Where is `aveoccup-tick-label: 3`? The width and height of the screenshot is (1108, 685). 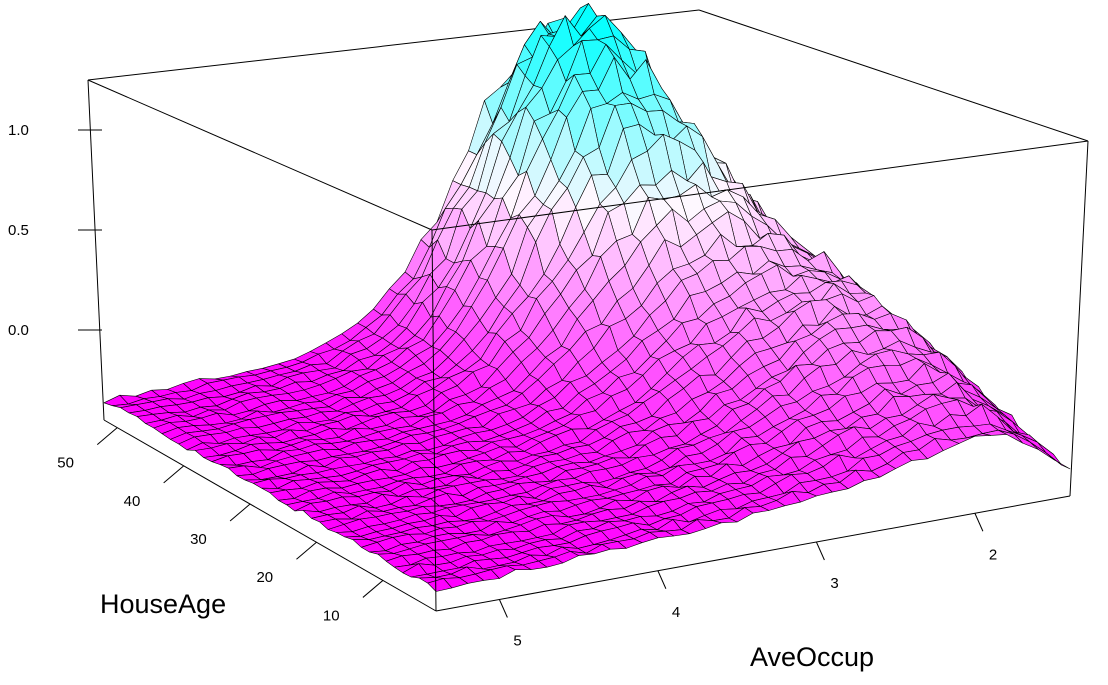
aveoccup-tick-label: 3 is located at coordinates (834, 583).